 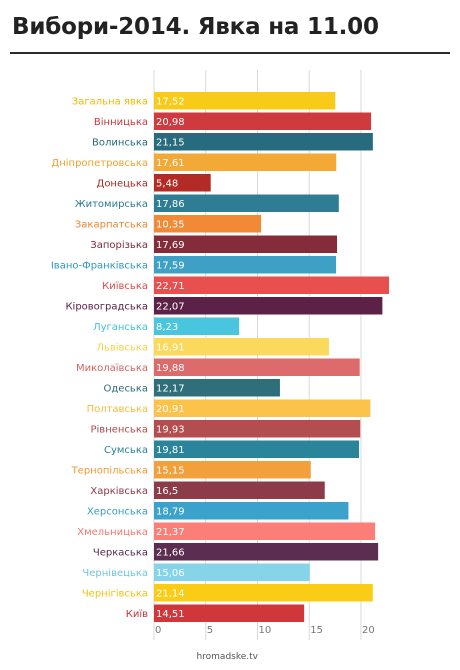 What do you see at coordinates (170, 450) in the screenshot?
I see `bar-value-label: 19,81` at bounding box center [170, 450].